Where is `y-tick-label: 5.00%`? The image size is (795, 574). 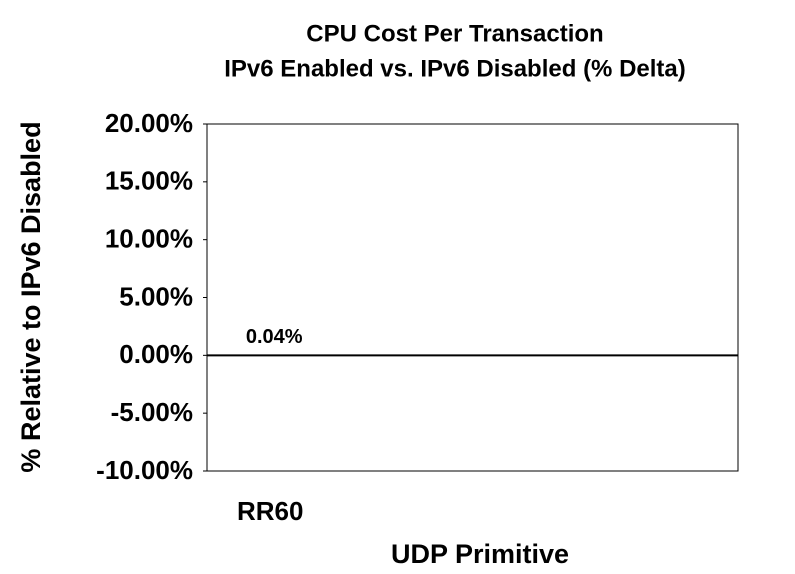
y-tick-label: 5.00% is located at coordinates (156, 296).